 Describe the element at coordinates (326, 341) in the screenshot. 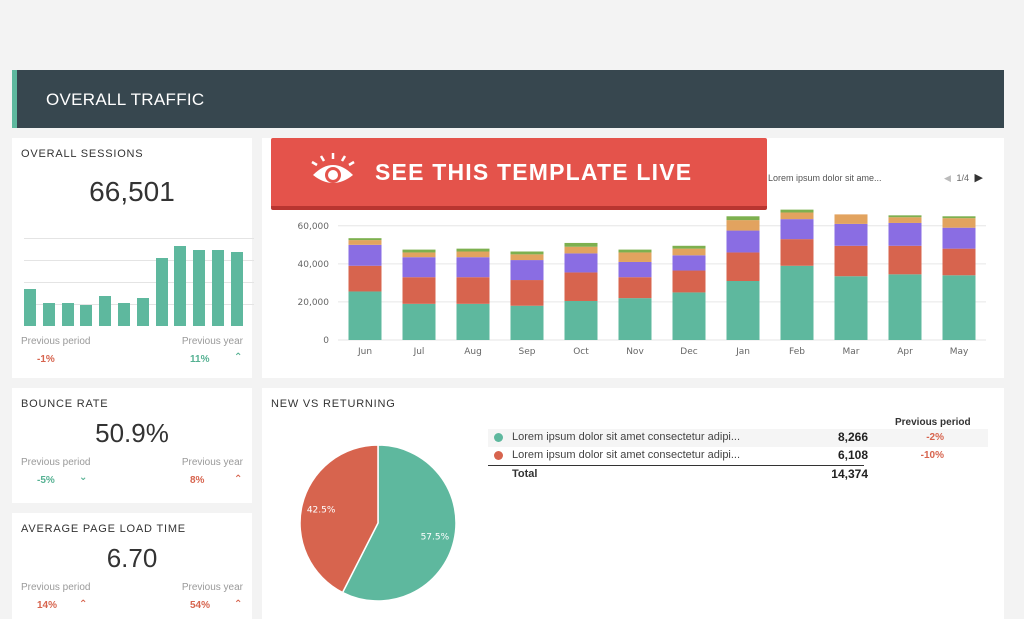

I see `y-tick-label: 0` at that location.